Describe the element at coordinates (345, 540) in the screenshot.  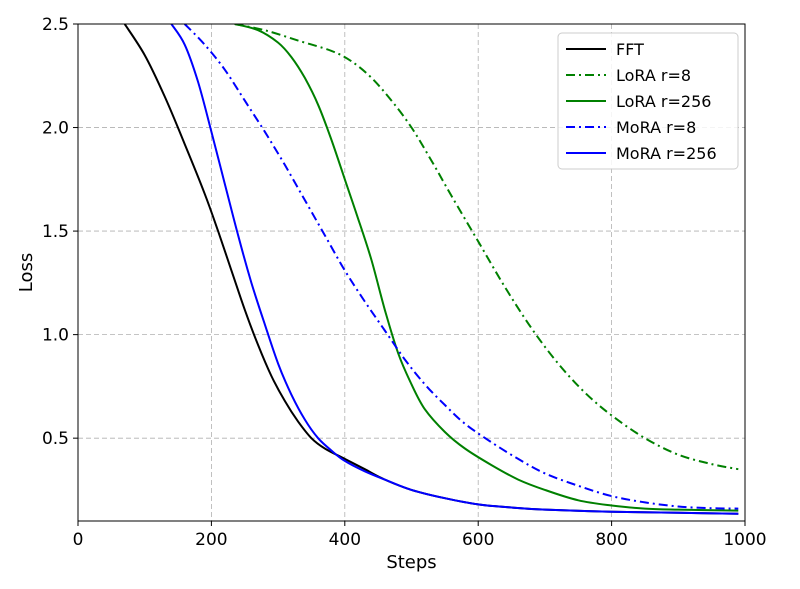
I see `x-tick-label: 400` at that location.